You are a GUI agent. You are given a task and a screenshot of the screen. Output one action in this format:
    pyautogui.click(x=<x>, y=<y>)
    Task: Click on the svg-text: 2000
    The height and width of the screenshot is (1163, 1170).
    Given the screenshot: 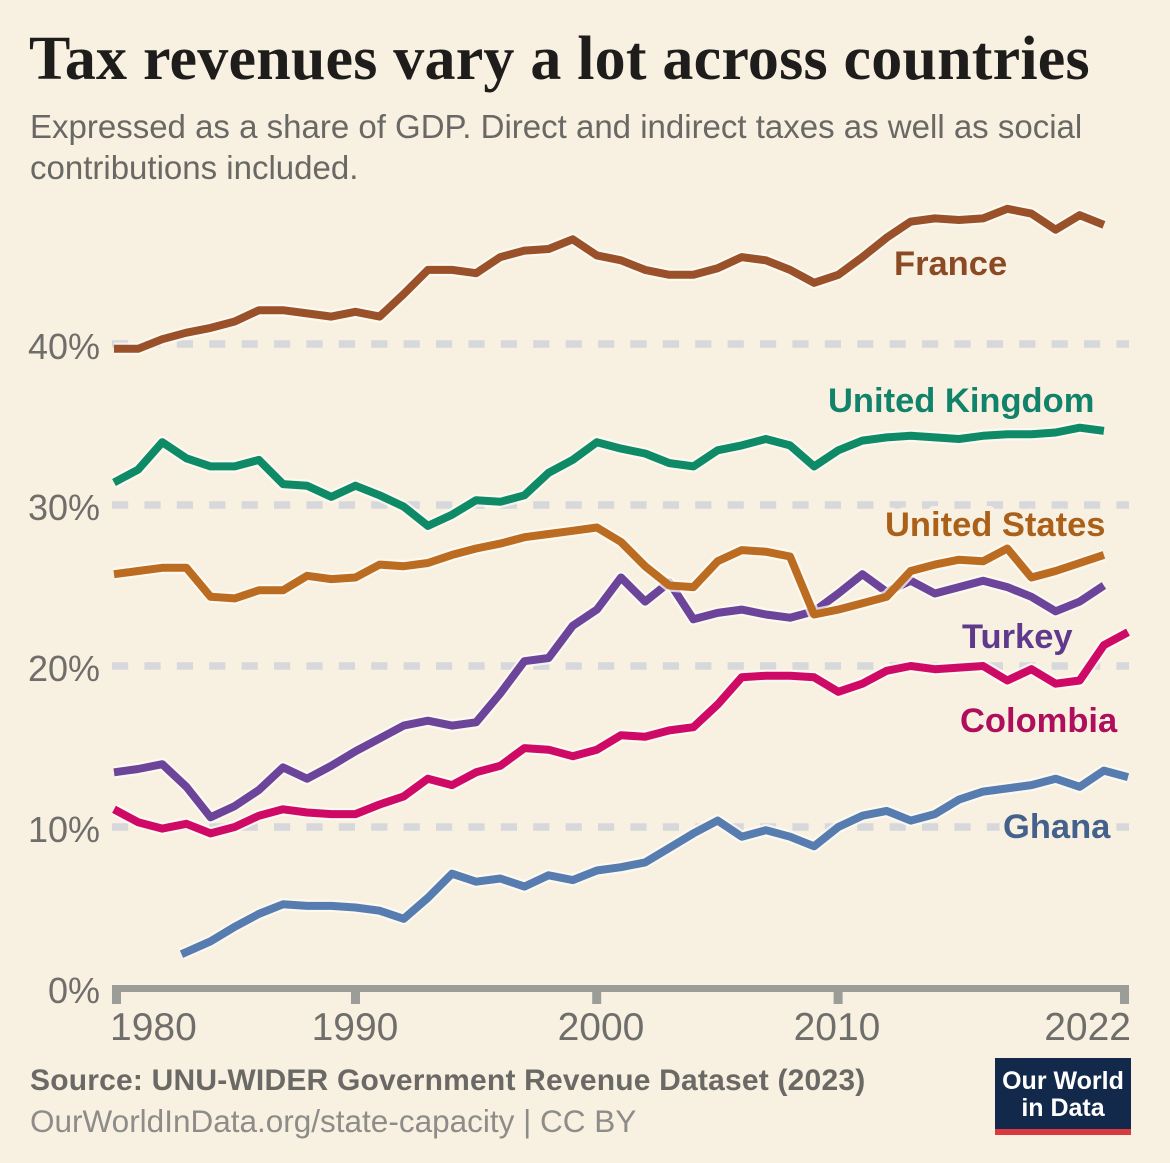 What is the action you would take?
    pyautogui.click(x=601, y=1027)
    